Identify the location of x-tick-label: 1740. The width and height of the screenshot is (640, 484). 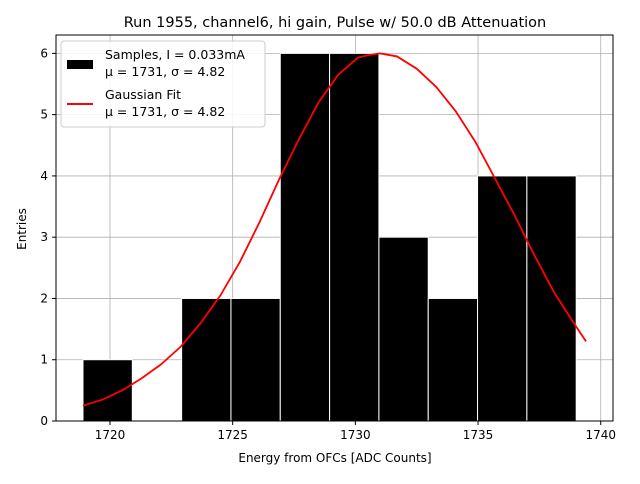
(600, 435).